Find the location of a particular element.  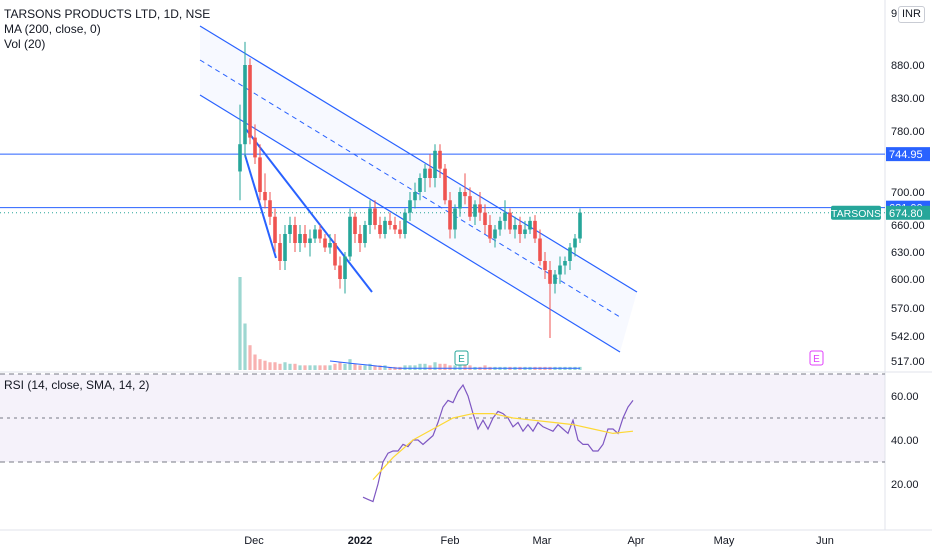

rsi-tick-label: 60.00 is located at coordinates (905, 397).